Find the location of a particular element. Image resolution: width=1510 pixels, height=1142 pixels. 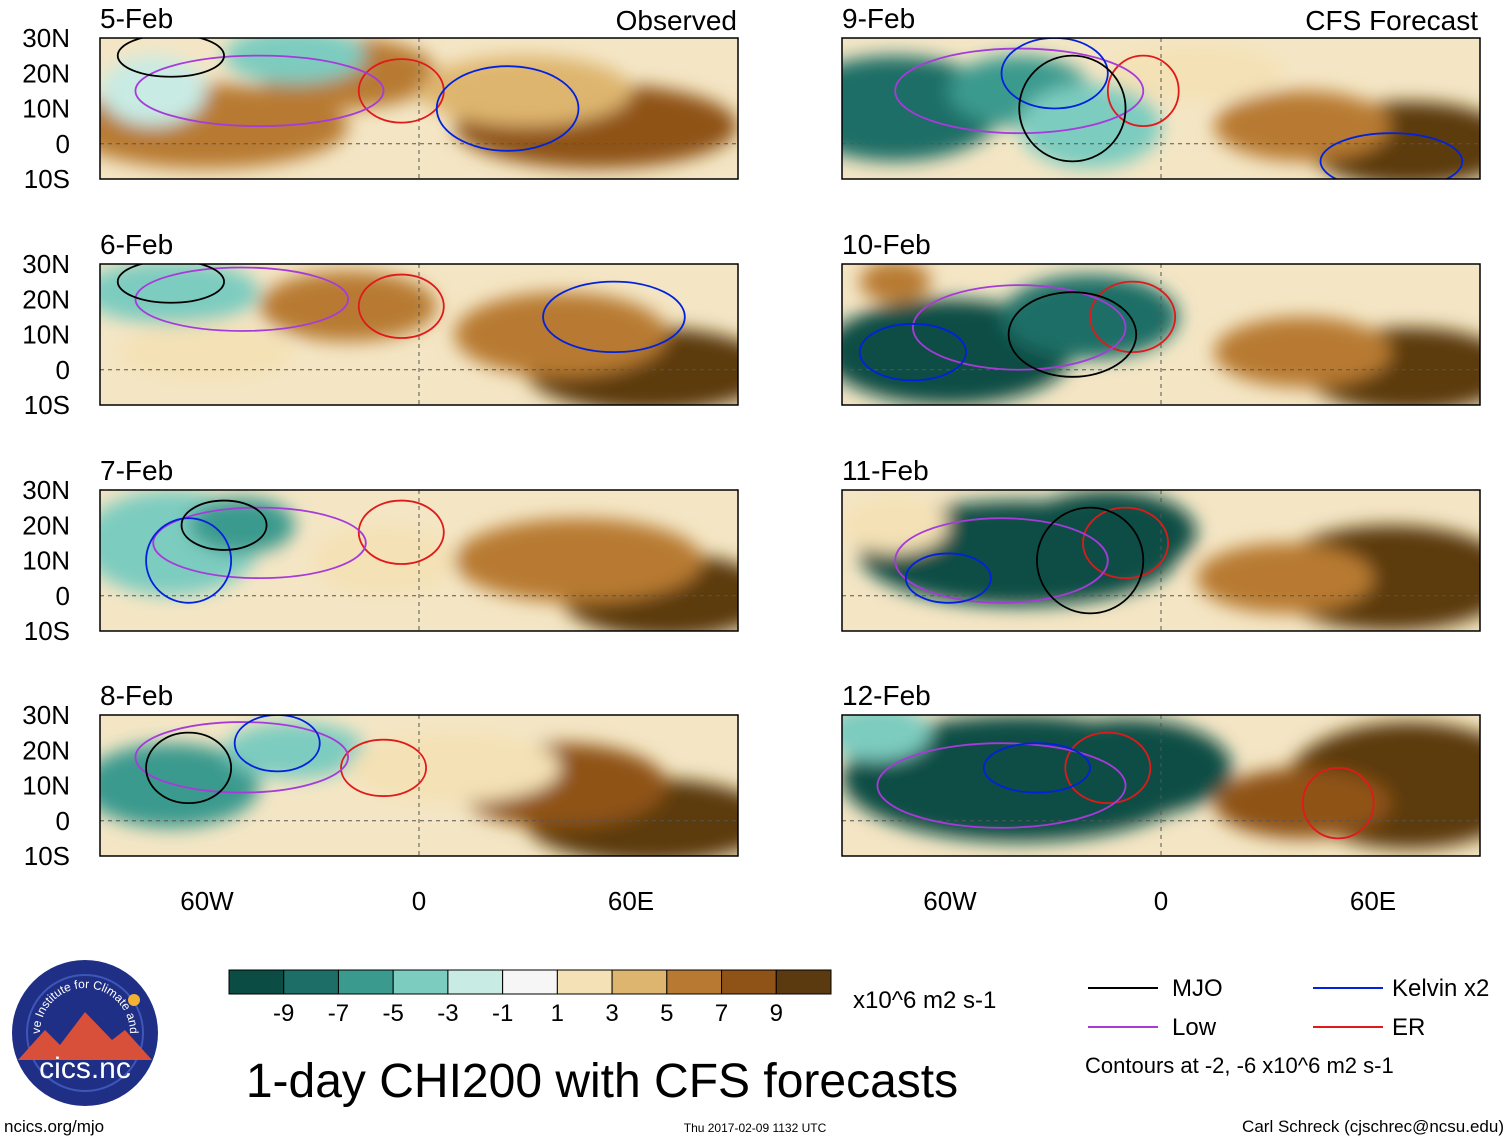

colorbar-units: x10^6 m2 s-1 is located at coordinates (924, 1000).